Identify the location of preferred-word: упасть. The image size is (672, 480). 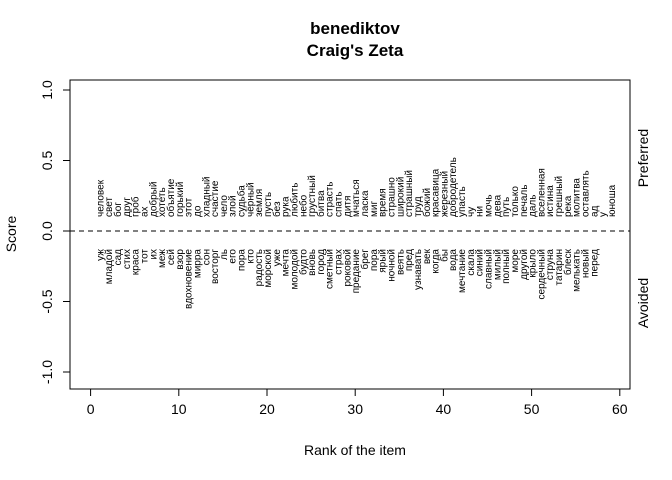
(462, 201).